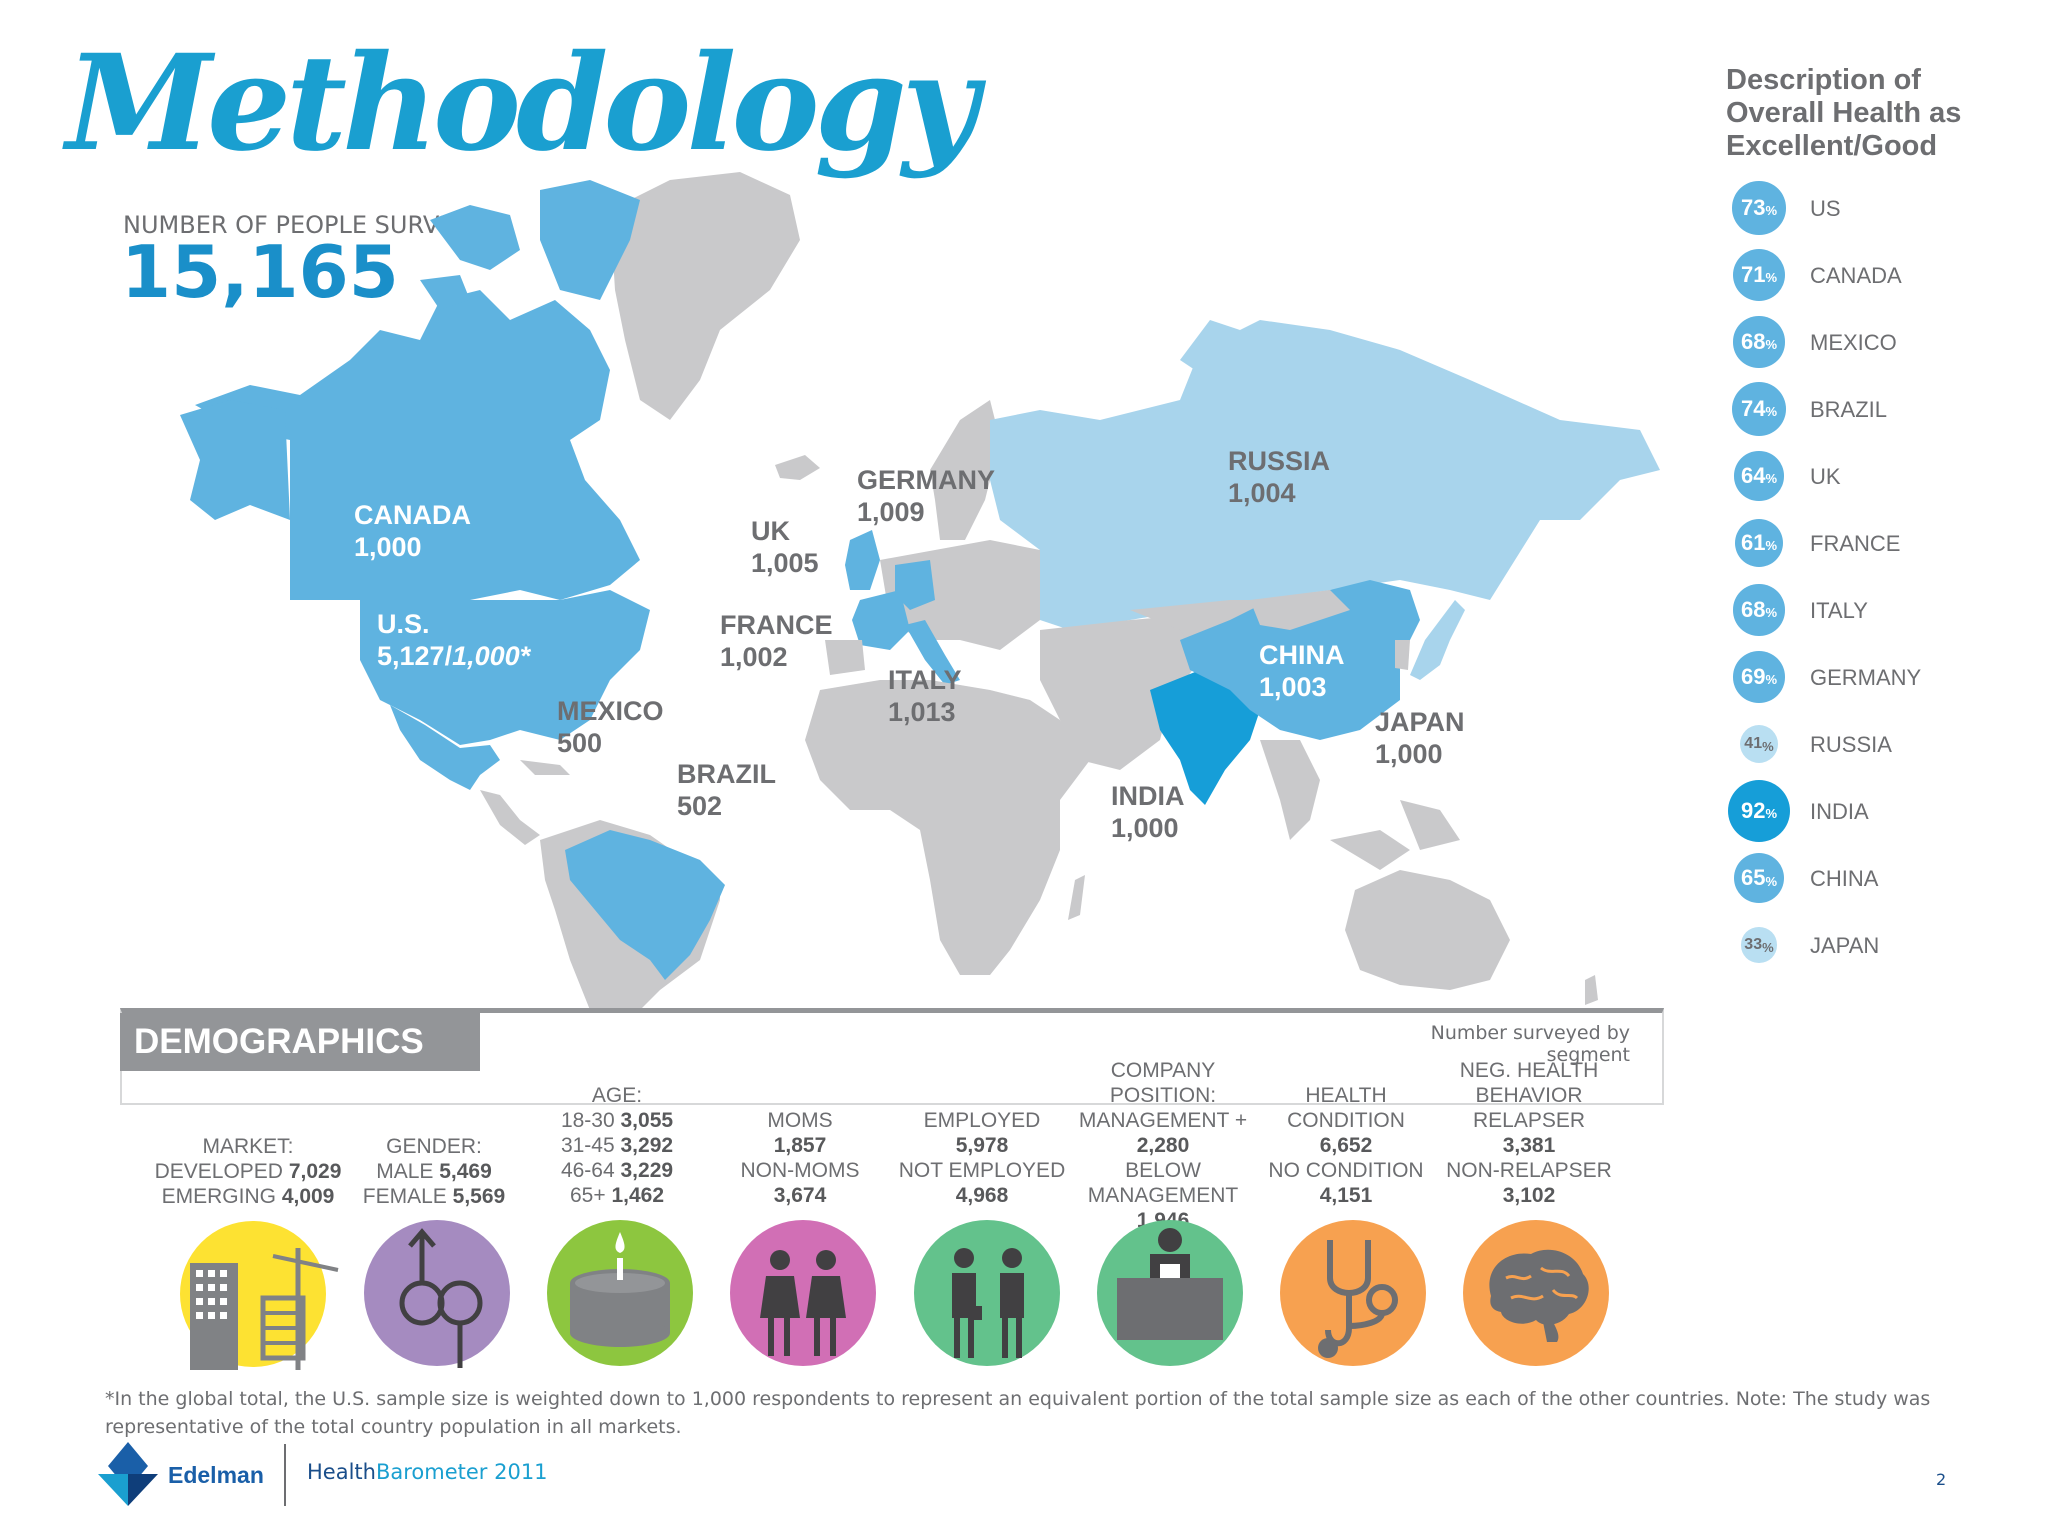 Image resolution: width=2048 pixels, height=1536 pixels. What do you see at coordinates (1839, 610) in the screenshot?
I see `legend-country-name: ITALY` at bounding box center [1839, 610].